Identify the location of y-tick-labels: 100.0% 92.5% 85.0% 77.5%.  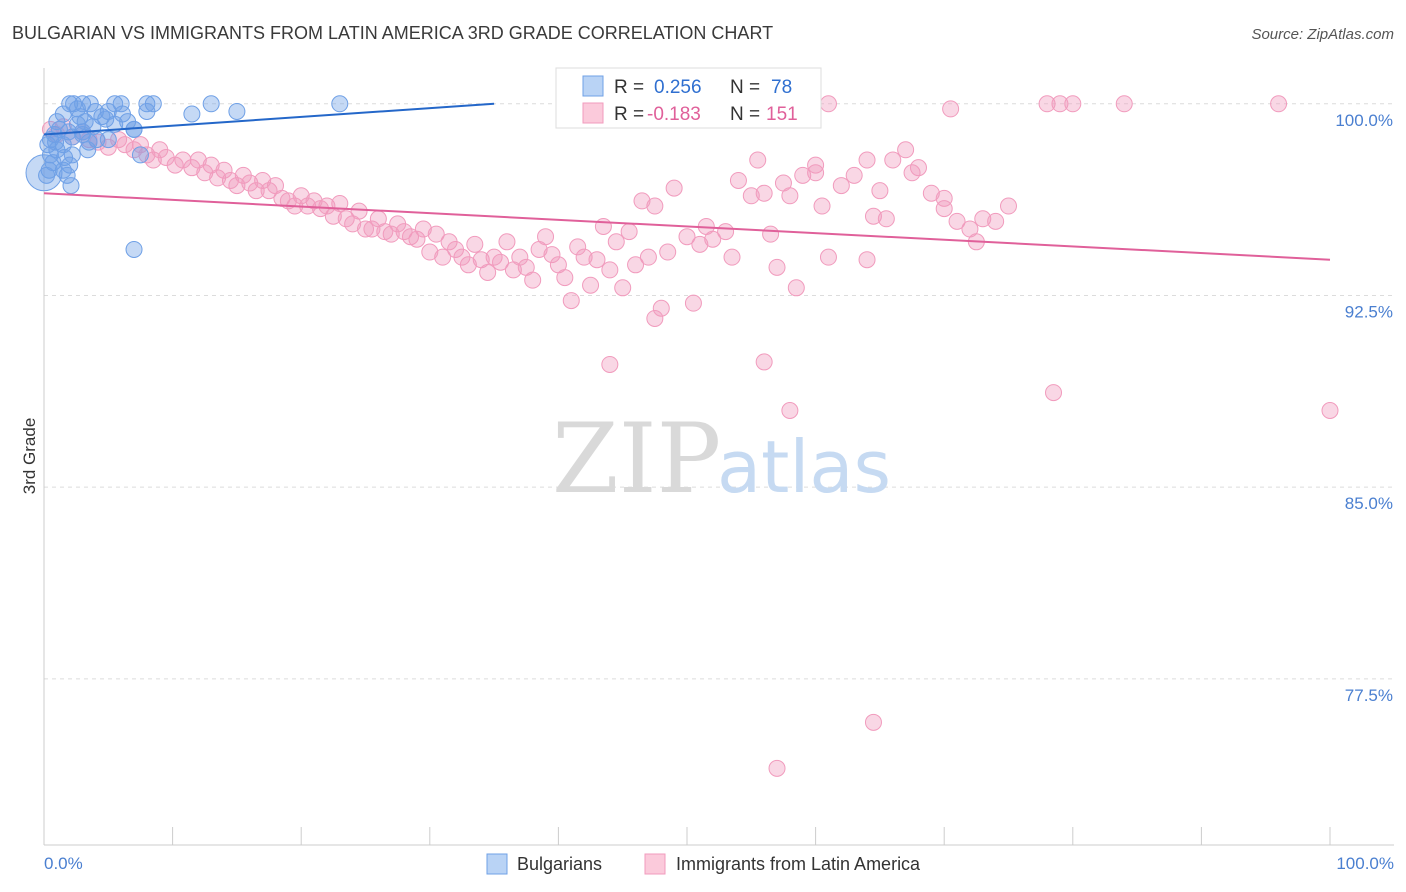
(1364, 408).